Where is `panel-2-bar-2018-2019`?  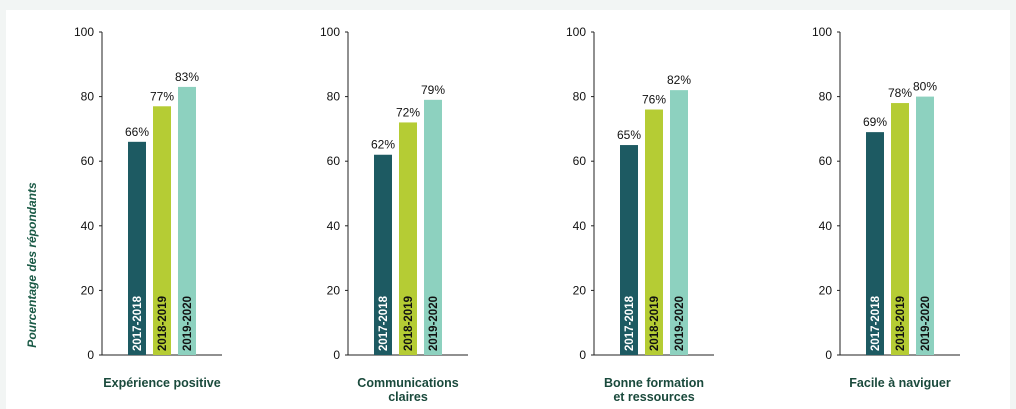
panel-2-bar-2018-2019 is located at coordinates (408, 238).